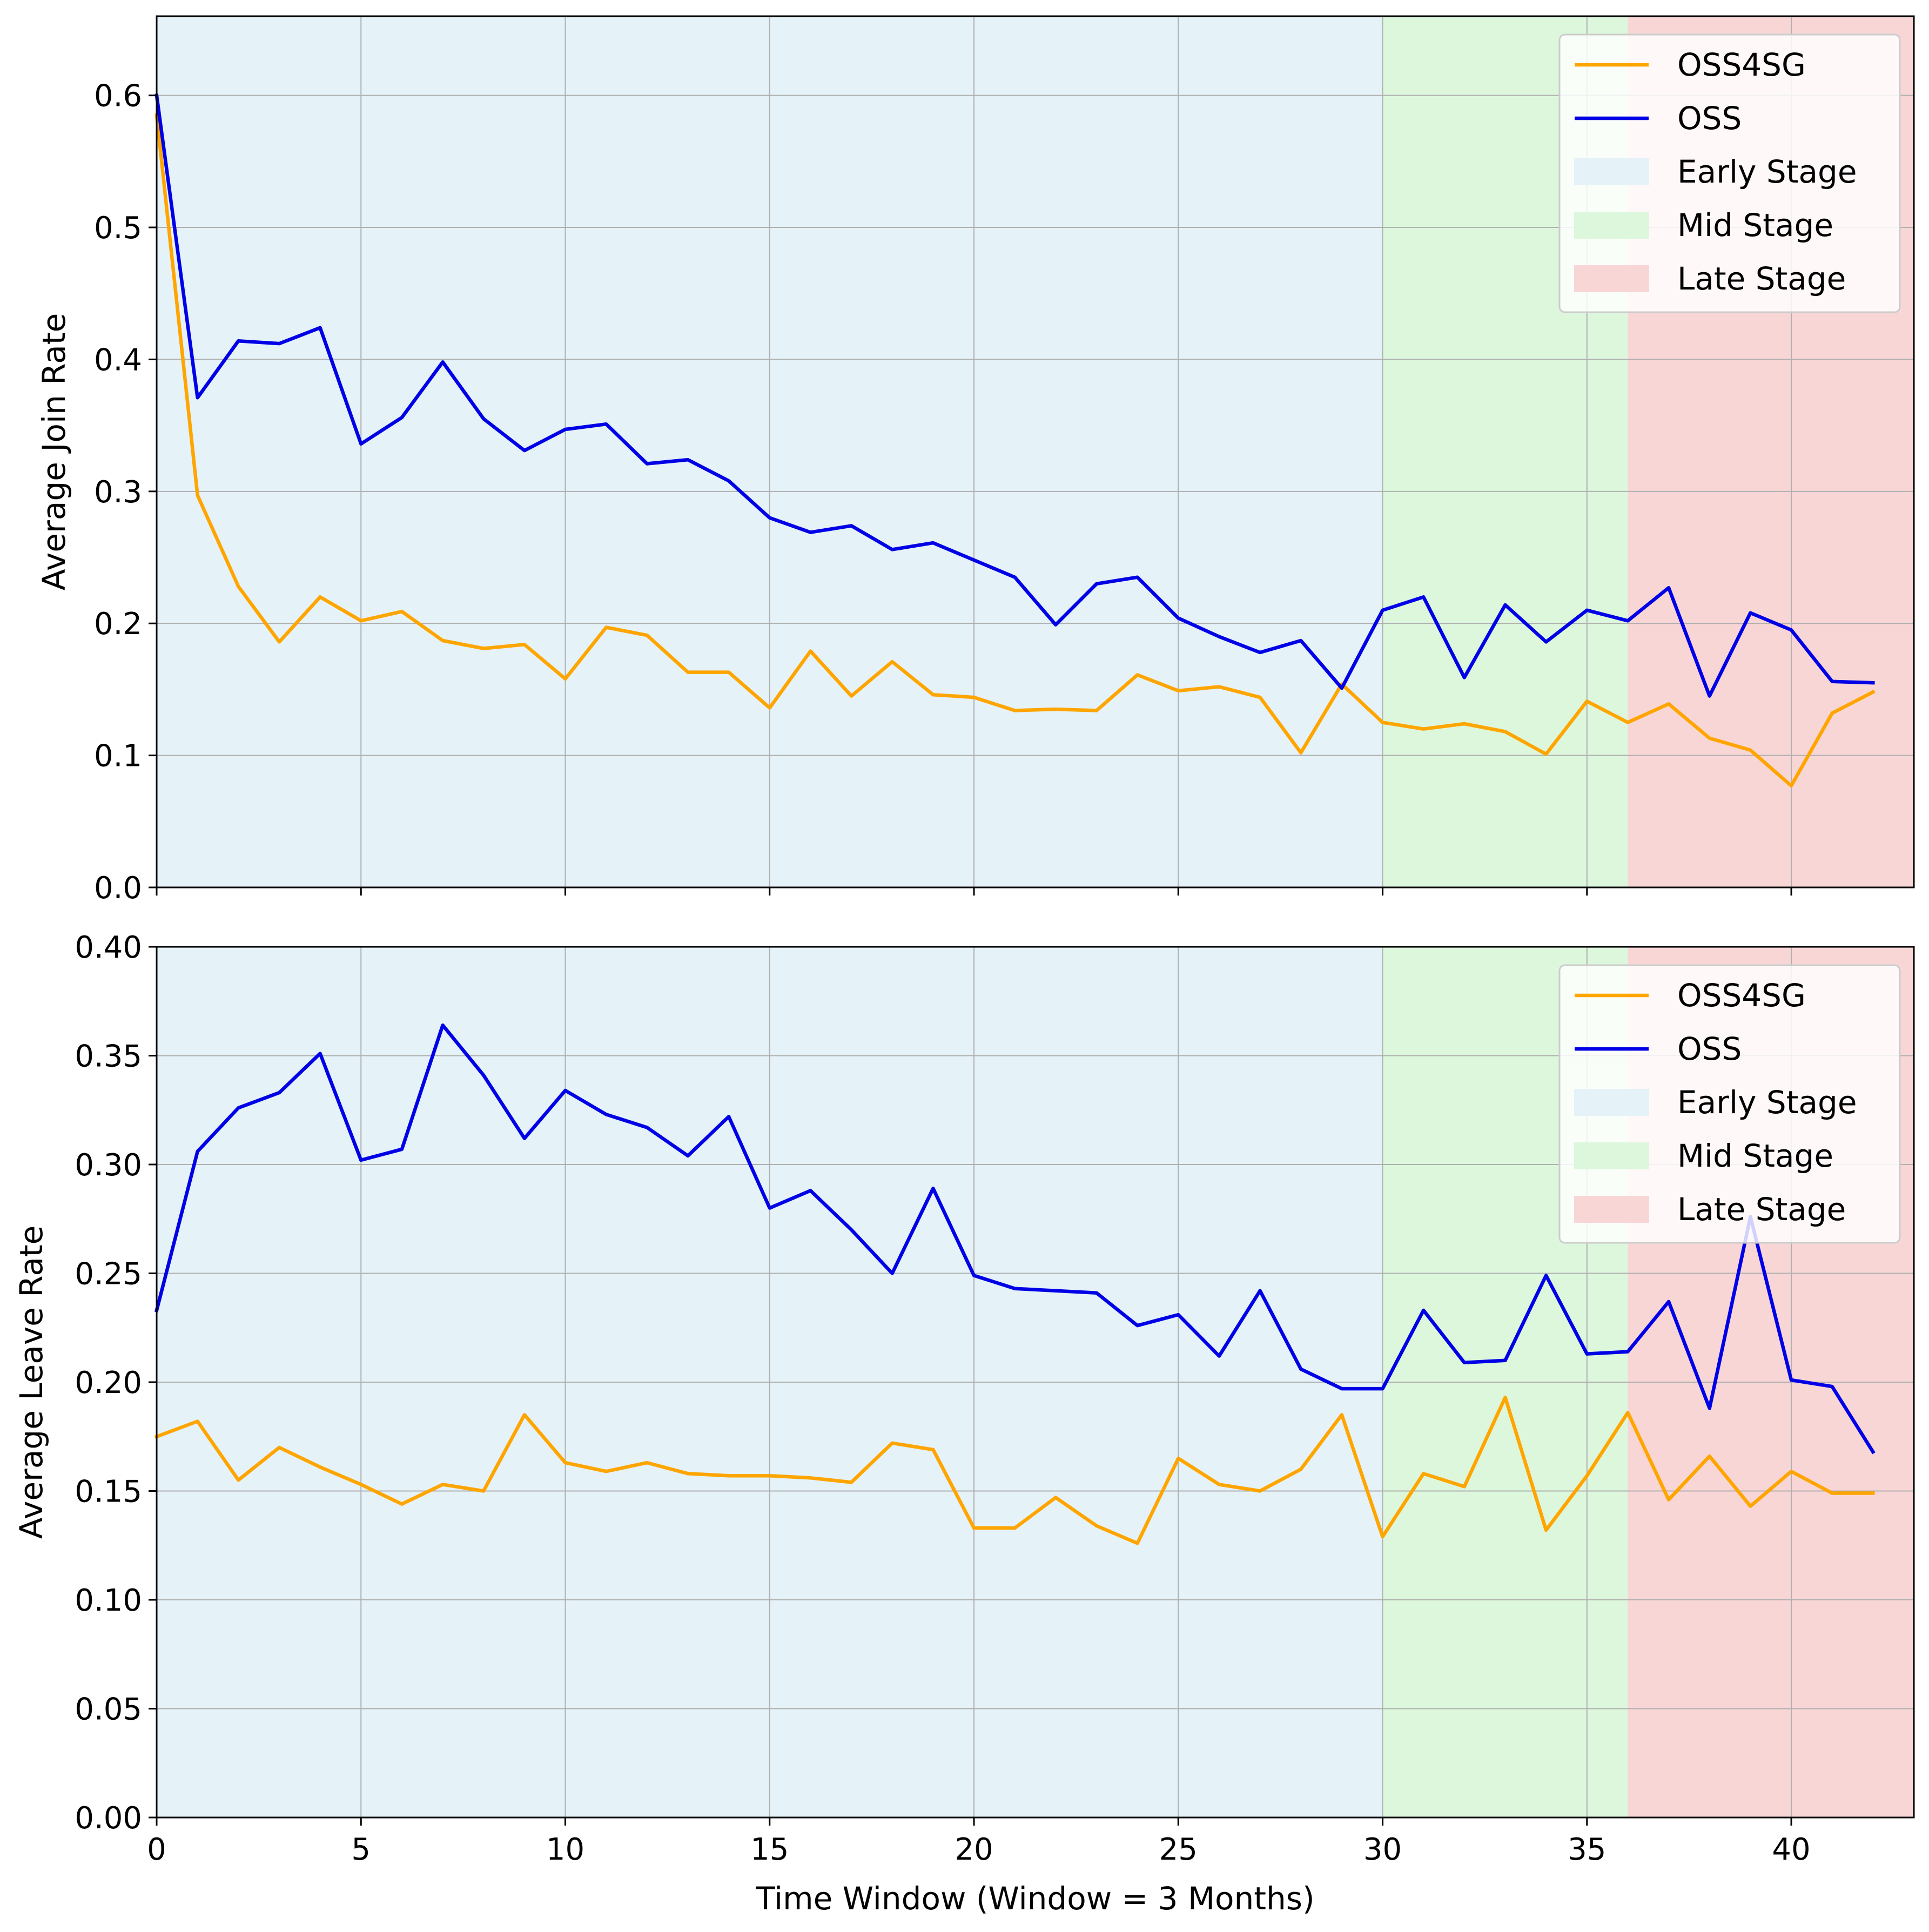 Image resolution: width=1929 pixels, height=1932 pixels. What do you see at coordinates (118, 888) in the screenshot?
I see `y-tick-label: 0.0` at bounding box center [118, 888].